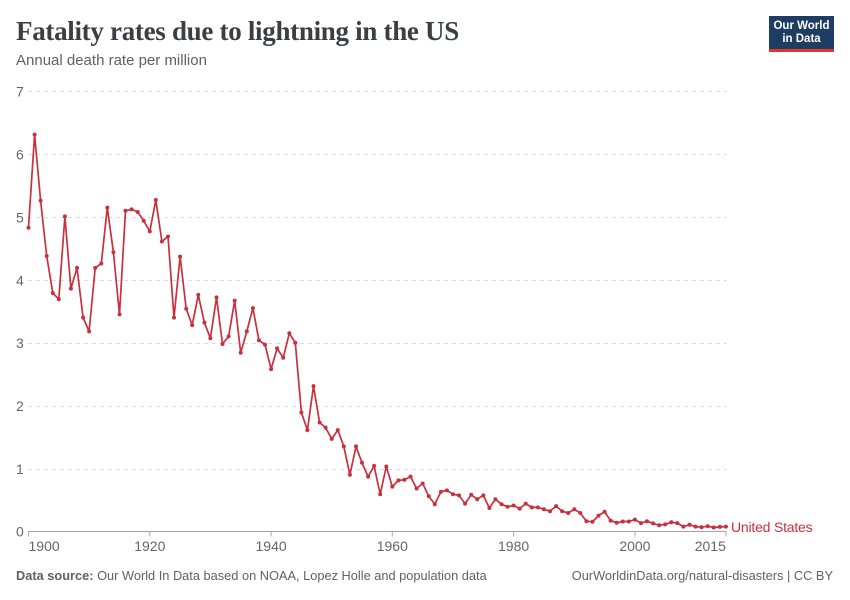 The height and width of the screenshot is (600, 850). Describe the element at coordinates (634, 546) in the screenshot. I see `svg-text: 2000` at that location.